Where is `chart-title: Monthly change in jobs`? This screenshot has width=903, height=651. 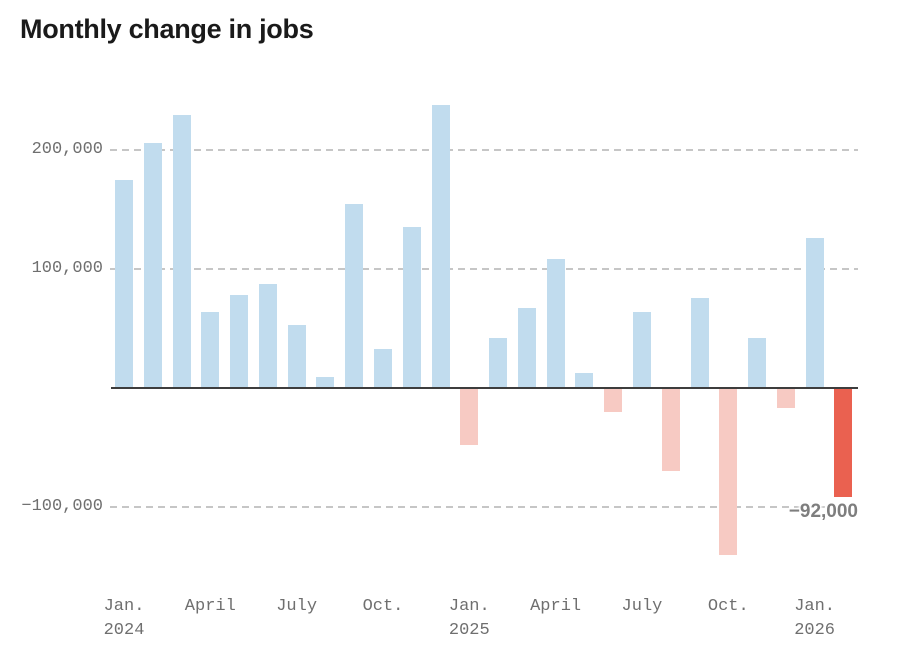 chart-title: Monthly change in jobs is located at coordinates (167, 29).